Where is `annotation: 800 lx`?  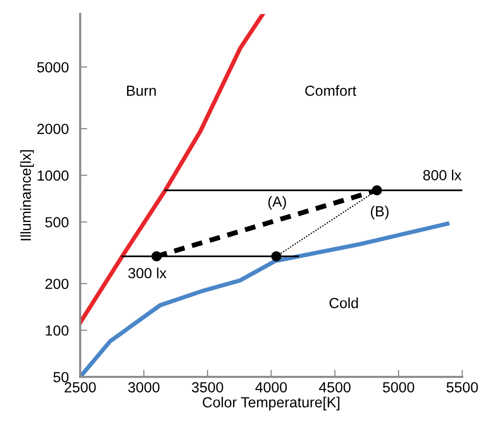
annotation: 800 lx is located at coordinates (442, 175).